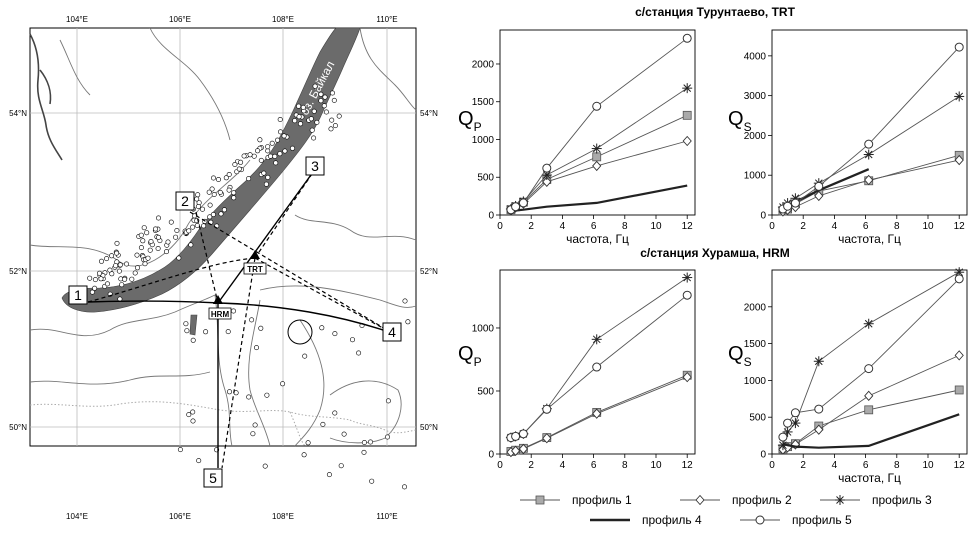 The width and height of the screenshot is (971, 534). Describe the element at coordinates (772, 226) in the screenshot. I see `x-tick-label: 0` at that location.